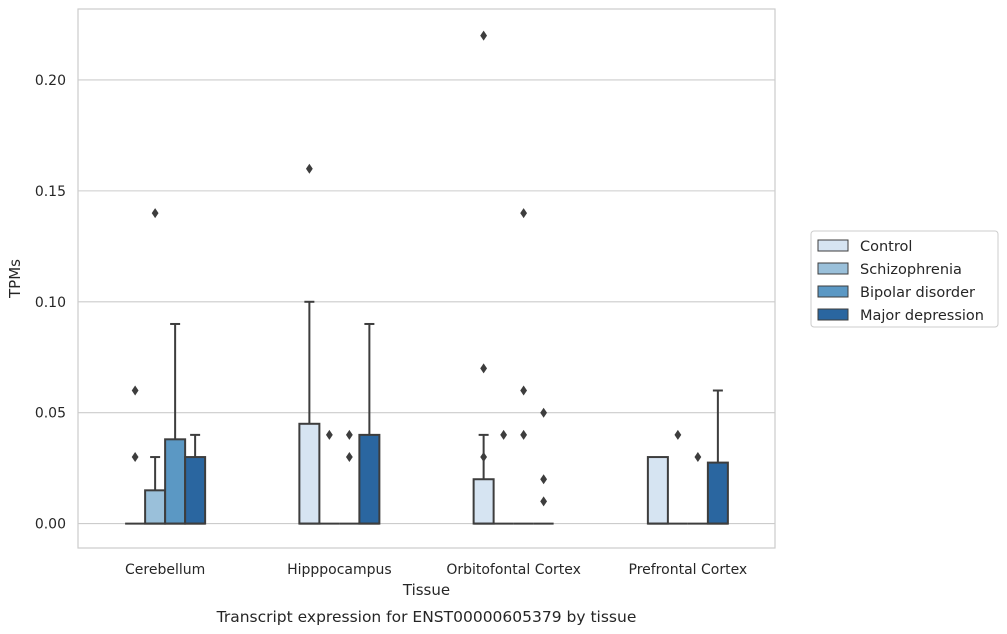 The image size is (1007, 634). I want to click on legend-entry: Bipolar disorder, so click(917, 293).